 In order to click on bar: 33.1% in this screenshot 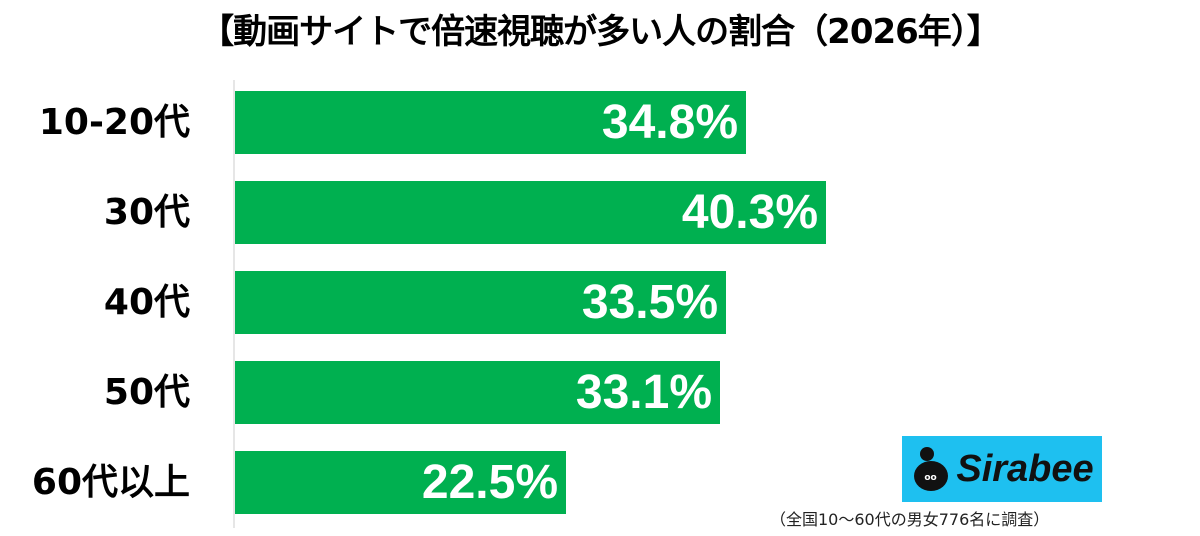, I will do `click(477, 392)`.